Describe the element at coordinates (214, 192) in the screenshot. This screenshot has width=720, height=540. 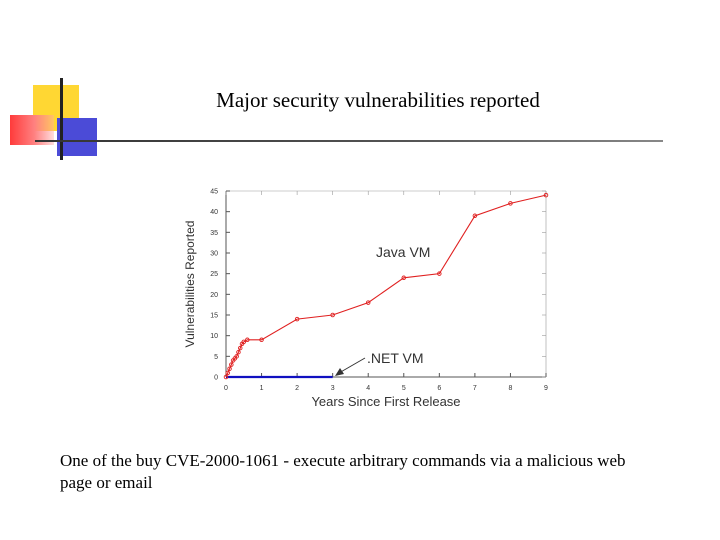
I see `y-tick-label: 45` at that location.